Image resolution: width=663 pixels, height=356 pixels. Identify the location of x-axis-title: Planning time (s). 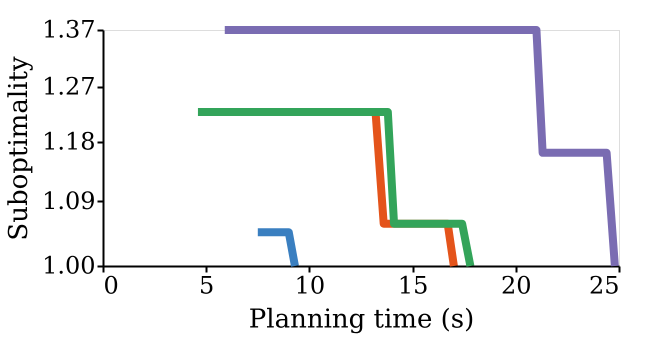
(361, 319).